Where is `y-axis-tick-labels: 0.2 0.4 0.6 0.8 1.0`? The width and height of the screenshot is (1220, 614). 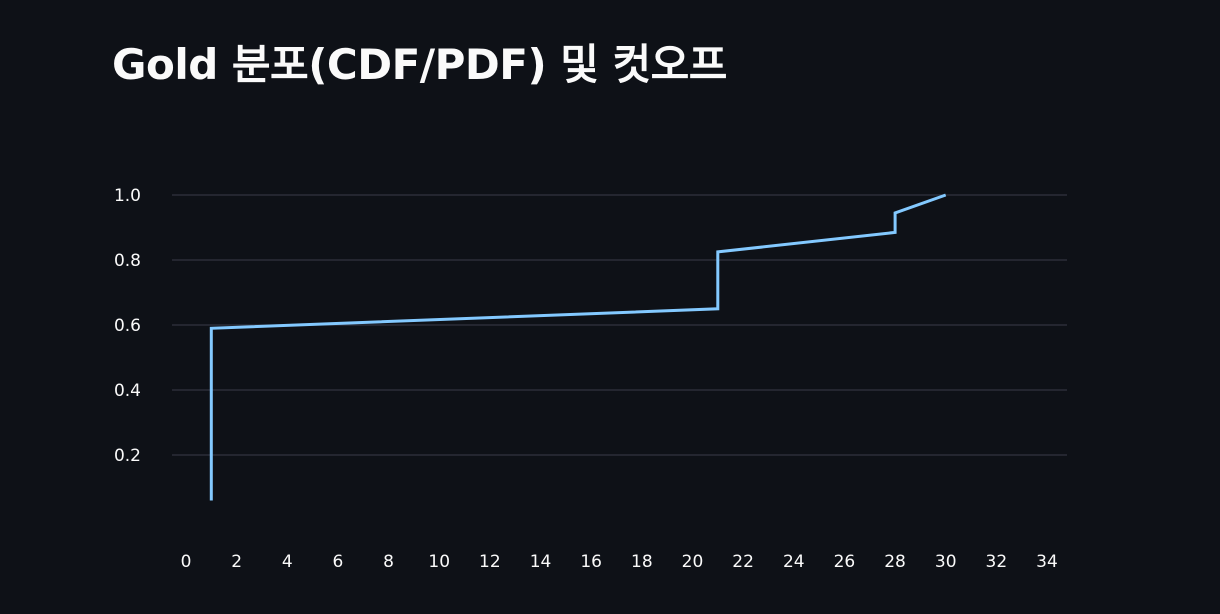 y-axis-tick-labels: 0.2 0.4 0.6 0.8 1.0 is located at coordinates (127, 326).